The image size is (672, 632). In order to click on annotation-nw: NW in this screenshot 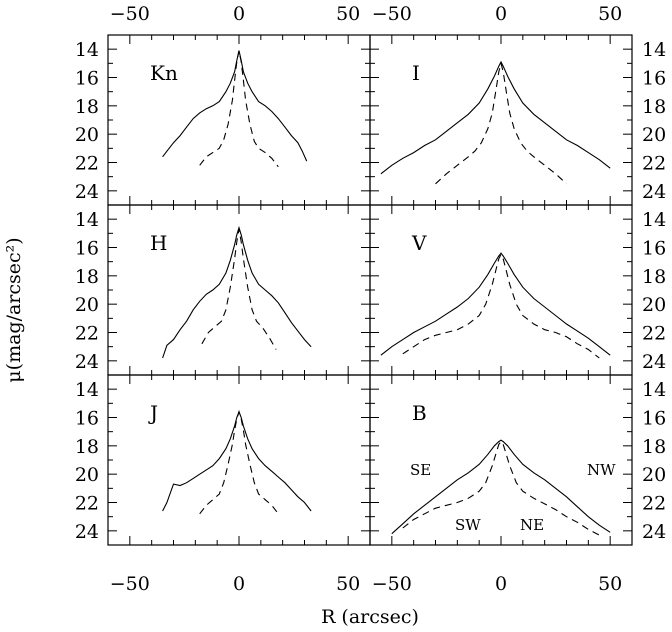, I will do `click(601, 470)`.